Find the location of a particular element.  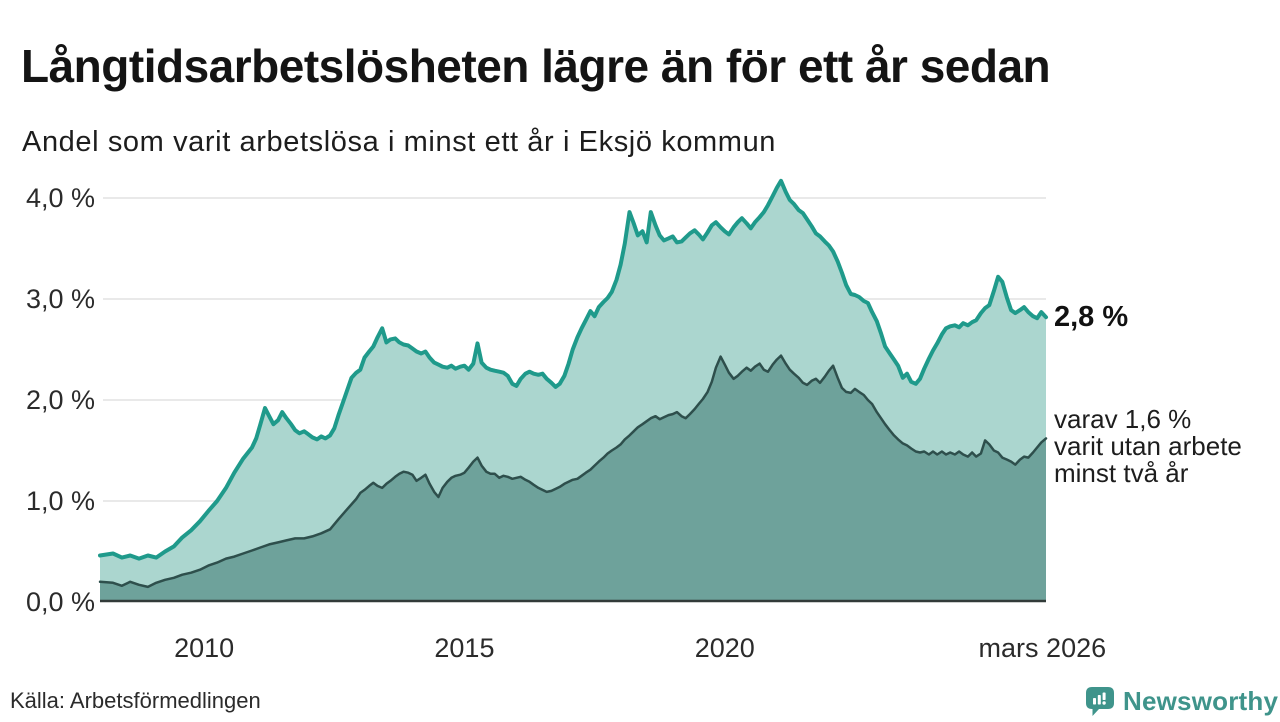

y-tick-label: 3,0 % is located at coordinates (60, 299).